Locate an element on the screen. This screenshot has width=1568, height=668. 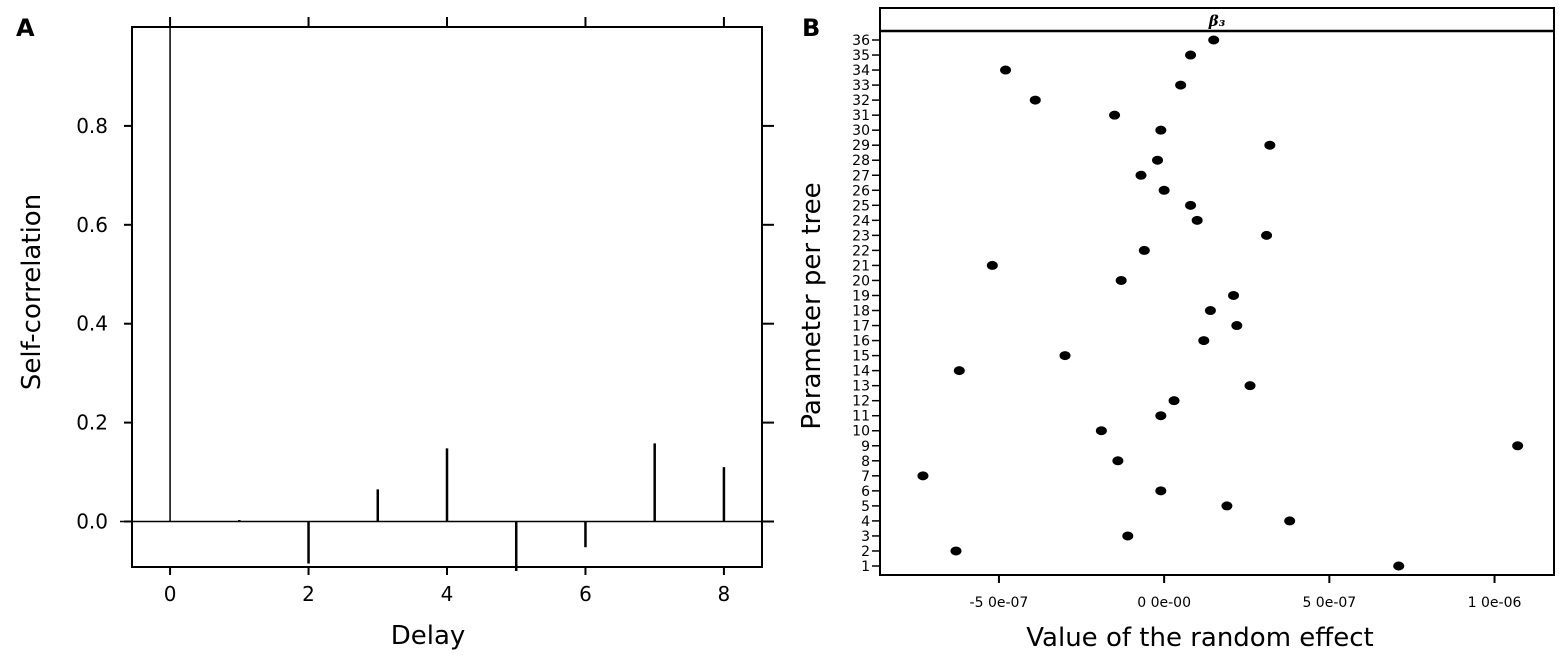
panel-b-ytick-label: 32 is located at coordinates (861, 101).